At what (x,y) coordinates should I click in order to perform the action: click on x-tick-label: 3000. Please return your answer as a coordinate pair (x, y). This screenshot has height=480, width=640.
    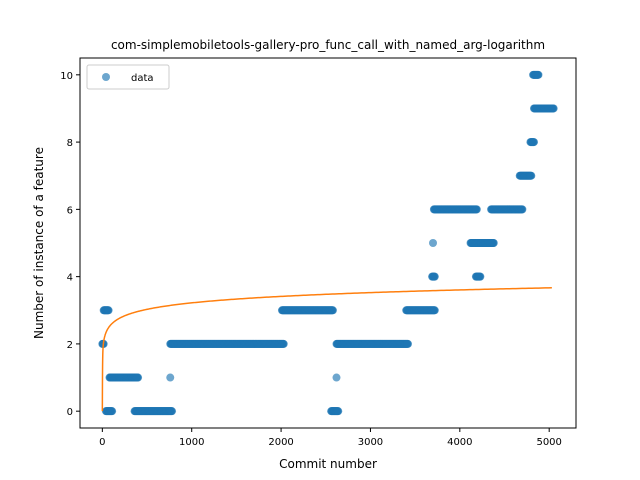
    Looking at the image, I should click on (370, 442).